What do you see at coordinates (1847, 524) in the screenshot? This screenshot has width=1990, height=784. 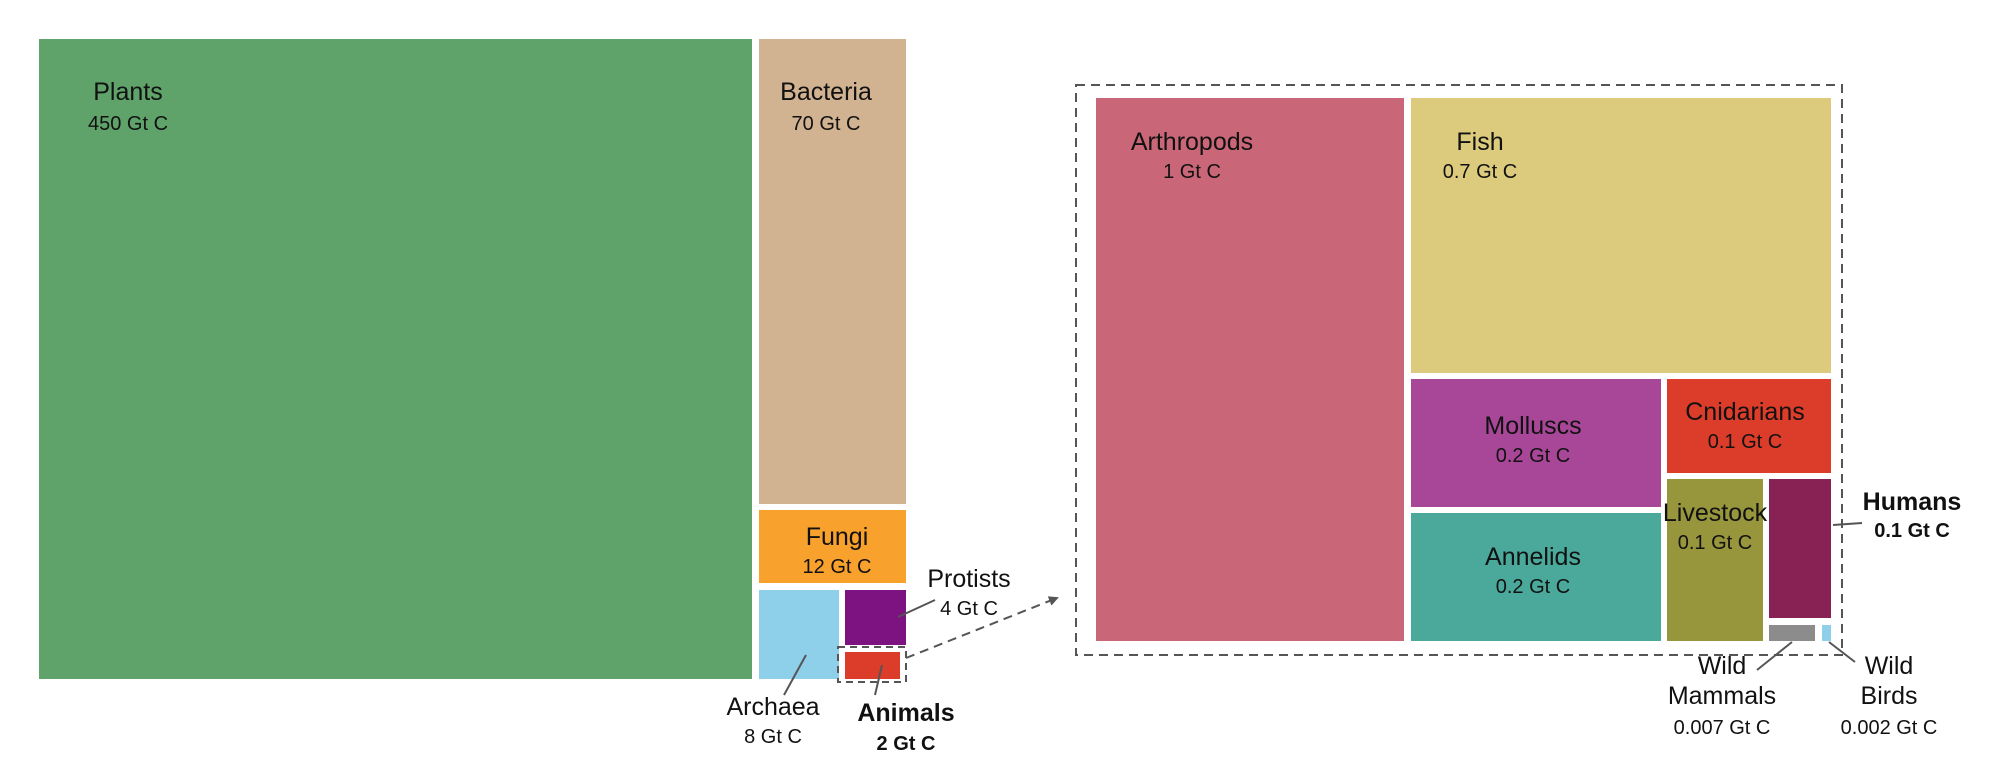 I see `detail-leader-humans` at bounding box center [1847, 524].